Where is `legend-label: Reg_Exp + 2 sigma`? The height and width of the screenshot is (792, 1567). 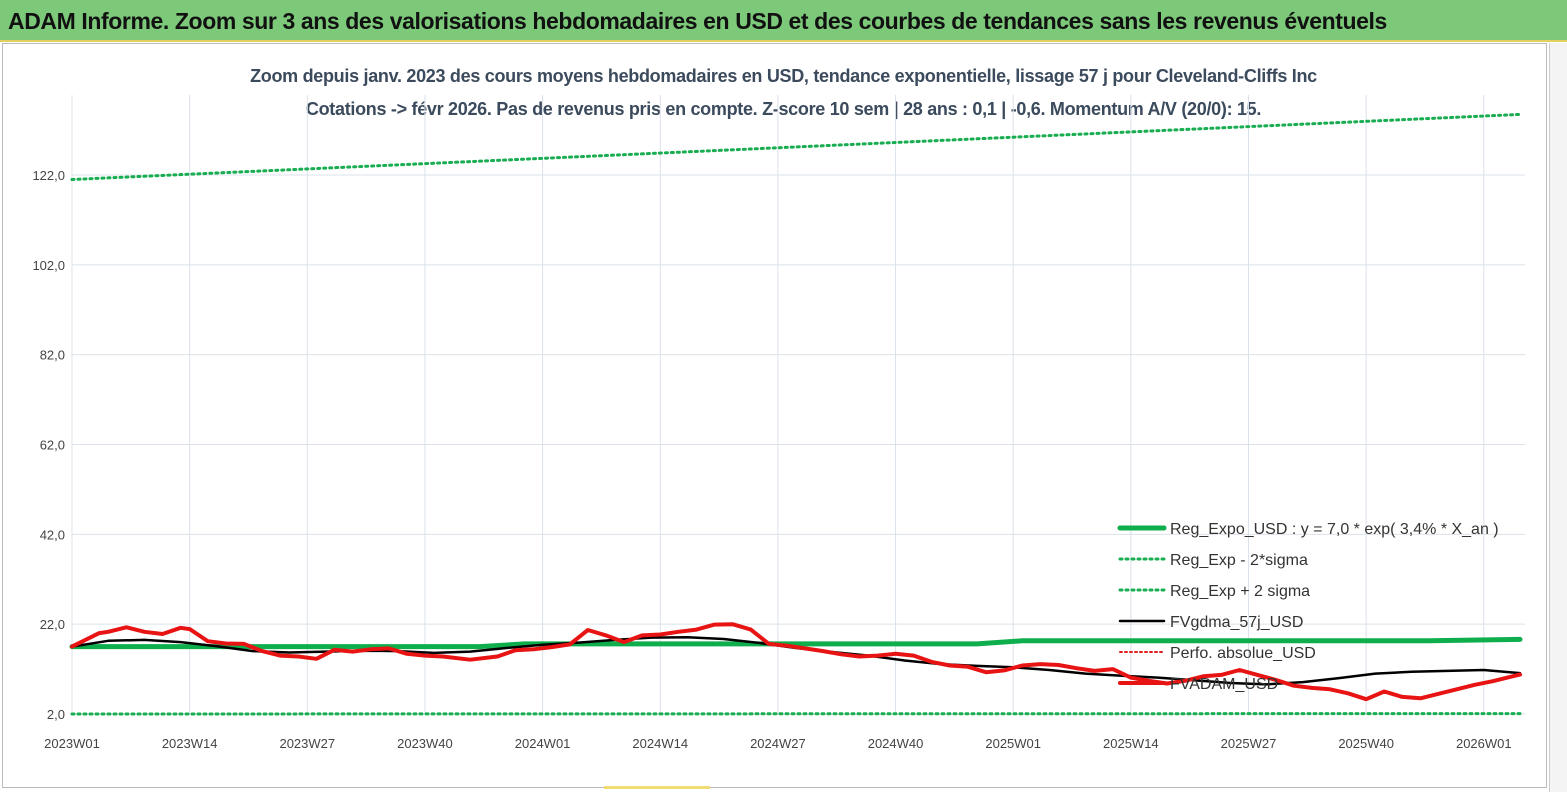 legend-label: Reg_Exp + 2 sigma is located at coordinates (1240, 591).